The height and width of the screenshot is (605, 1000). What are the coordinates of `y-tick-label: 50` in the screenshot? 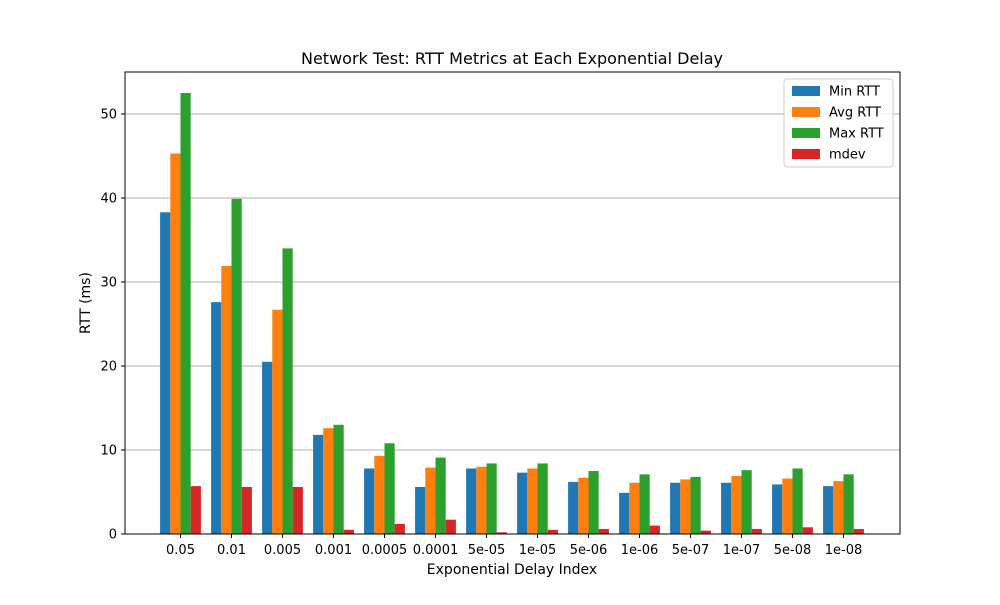 It's located at (108, 115).